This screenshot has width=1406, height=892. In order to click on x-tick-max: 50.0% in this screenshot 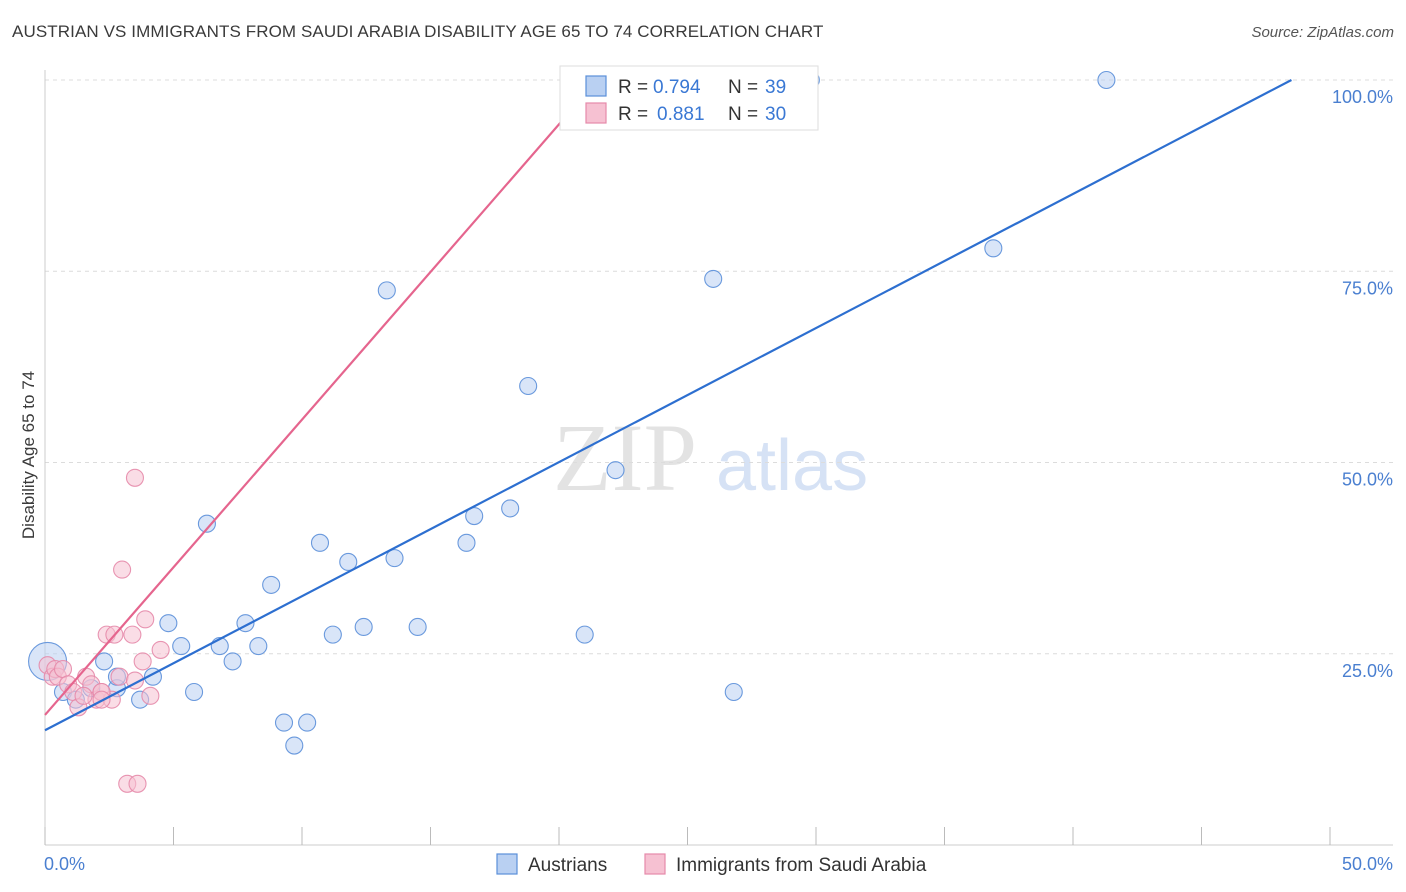, I will do `click(1367, 864)`.